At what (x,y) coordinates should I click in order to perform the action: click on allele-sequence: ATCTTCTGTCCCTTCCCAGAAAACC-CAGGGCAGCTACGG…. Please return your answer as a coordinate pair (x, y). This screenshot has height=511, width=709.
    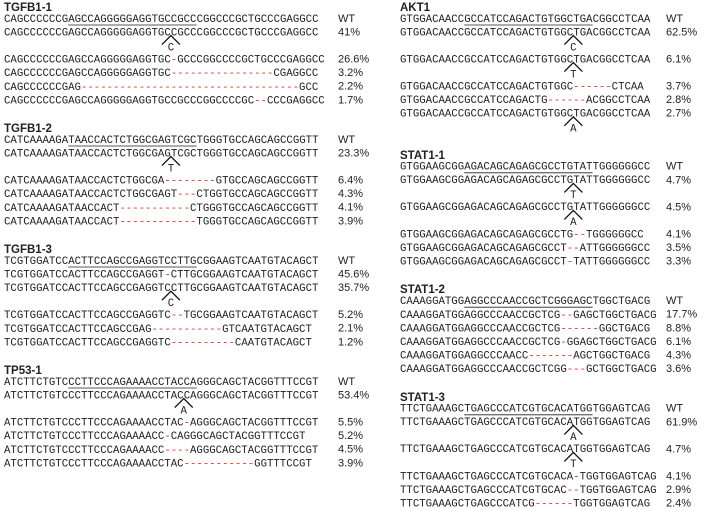
    Looking at the image, I should click on (155, 437).